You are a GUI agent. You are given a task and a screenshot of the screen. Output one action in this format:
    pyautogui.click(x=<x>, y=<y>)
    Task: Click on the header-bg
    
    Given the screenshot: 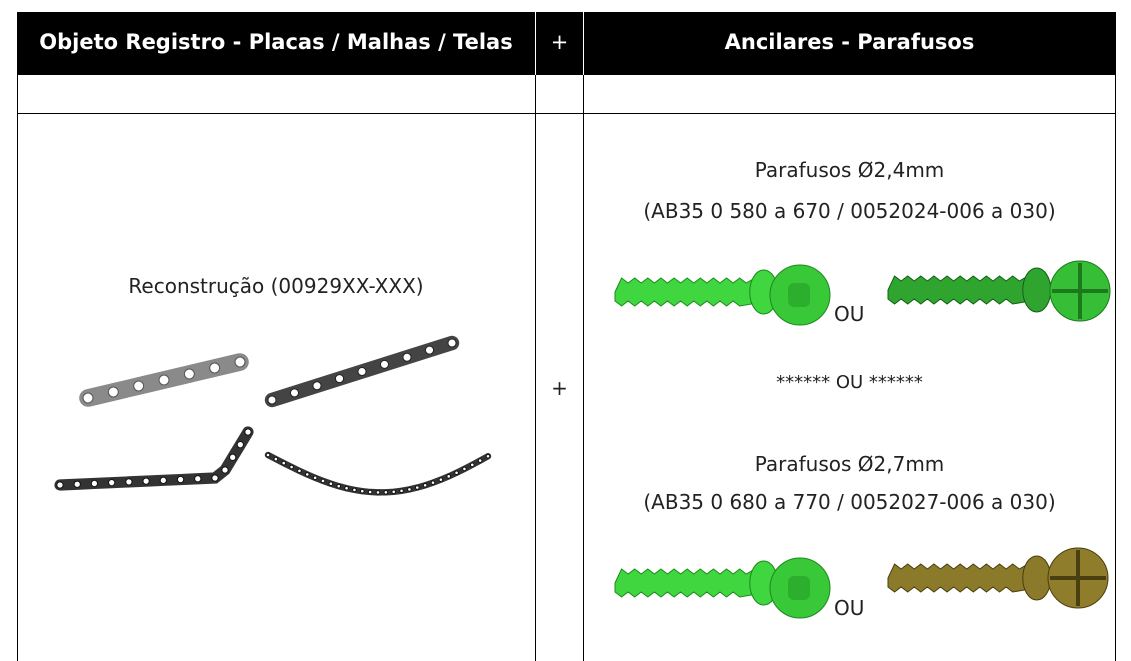 What is the action you would take?
    pyautogui.click(x=566, y=43)
    